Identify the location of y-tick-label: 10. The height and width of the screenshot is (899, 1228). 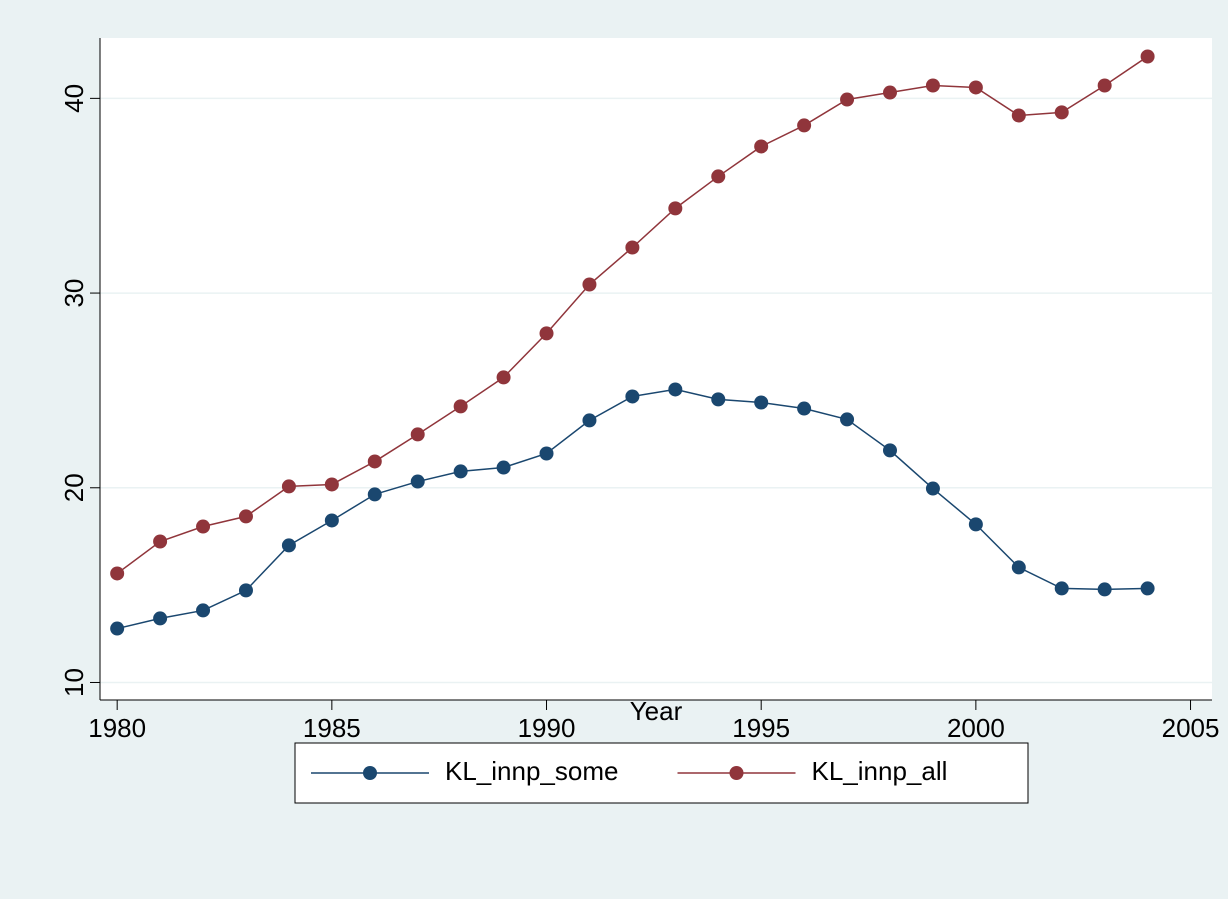
(74, 682).